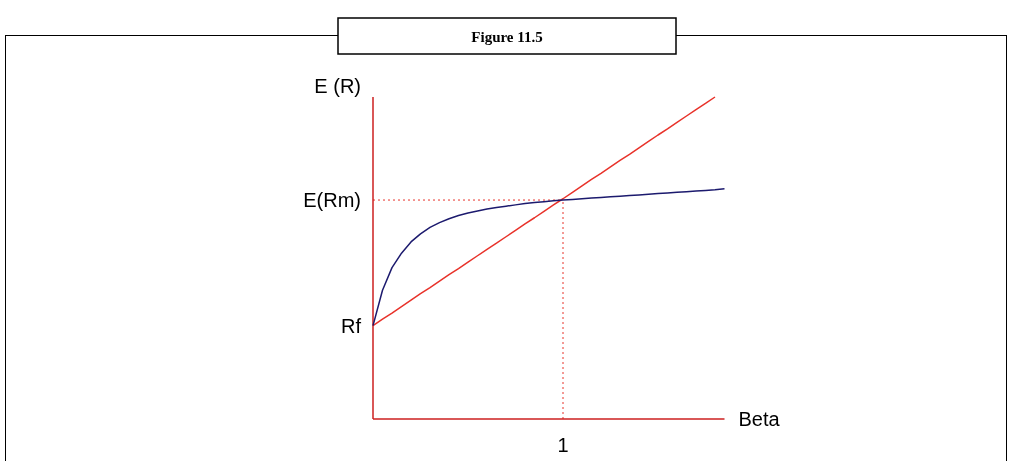 The height and width of the screenshot is (461, 1012). I want to click on ref-line-label: E(Rm), so click(332, 200).